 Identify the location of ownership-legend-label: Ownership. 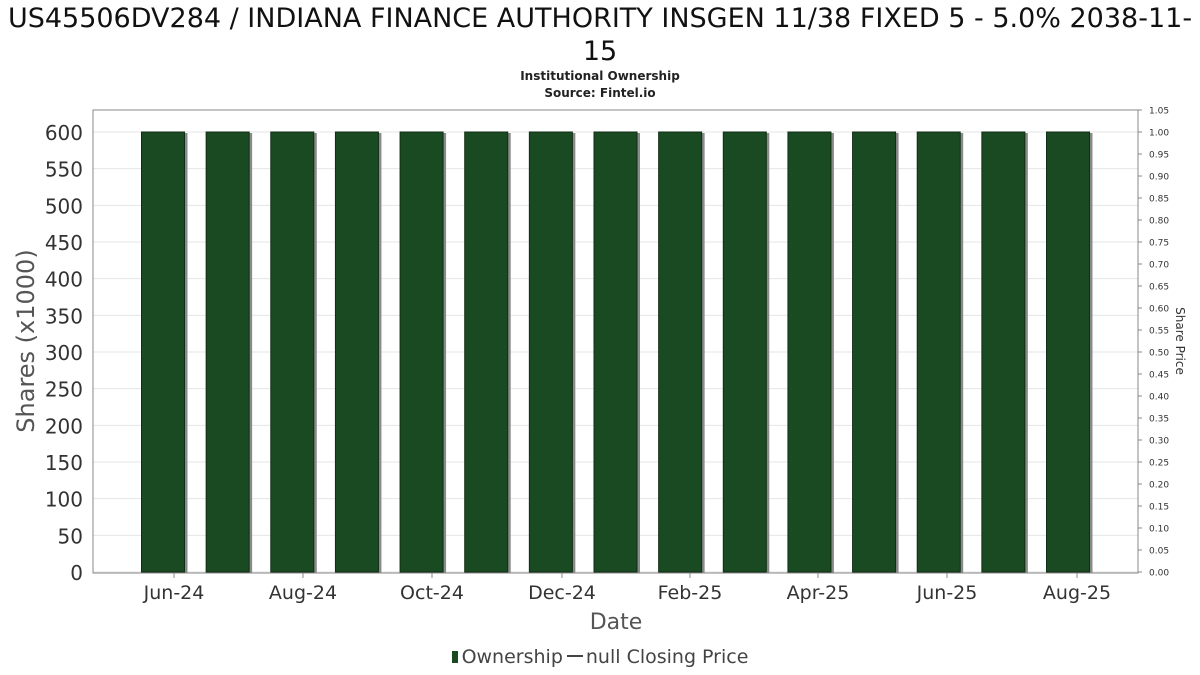
(512, 657).